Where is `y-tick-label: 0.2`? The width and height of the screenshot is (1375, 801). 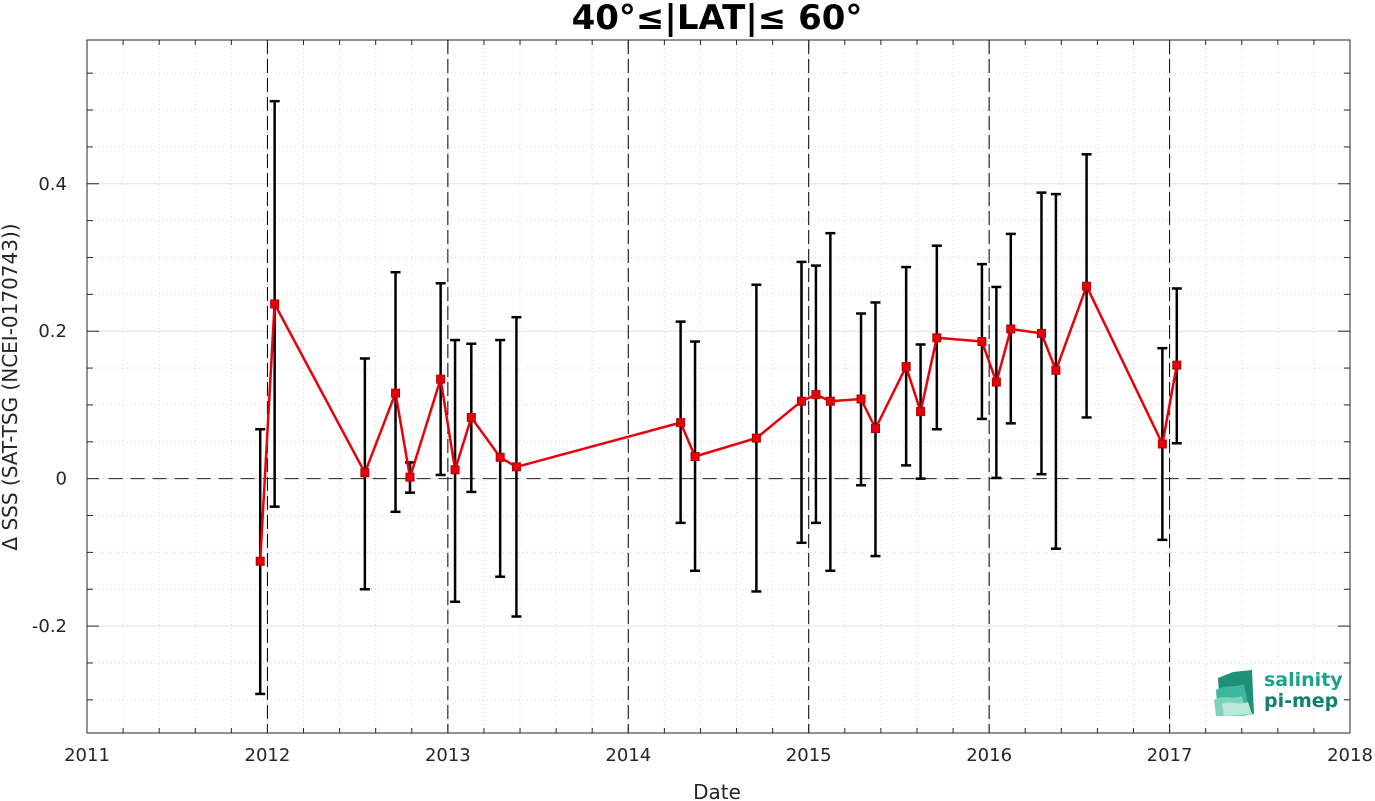
y-tick-label: 0.2 is located at coordinates (52, 331).